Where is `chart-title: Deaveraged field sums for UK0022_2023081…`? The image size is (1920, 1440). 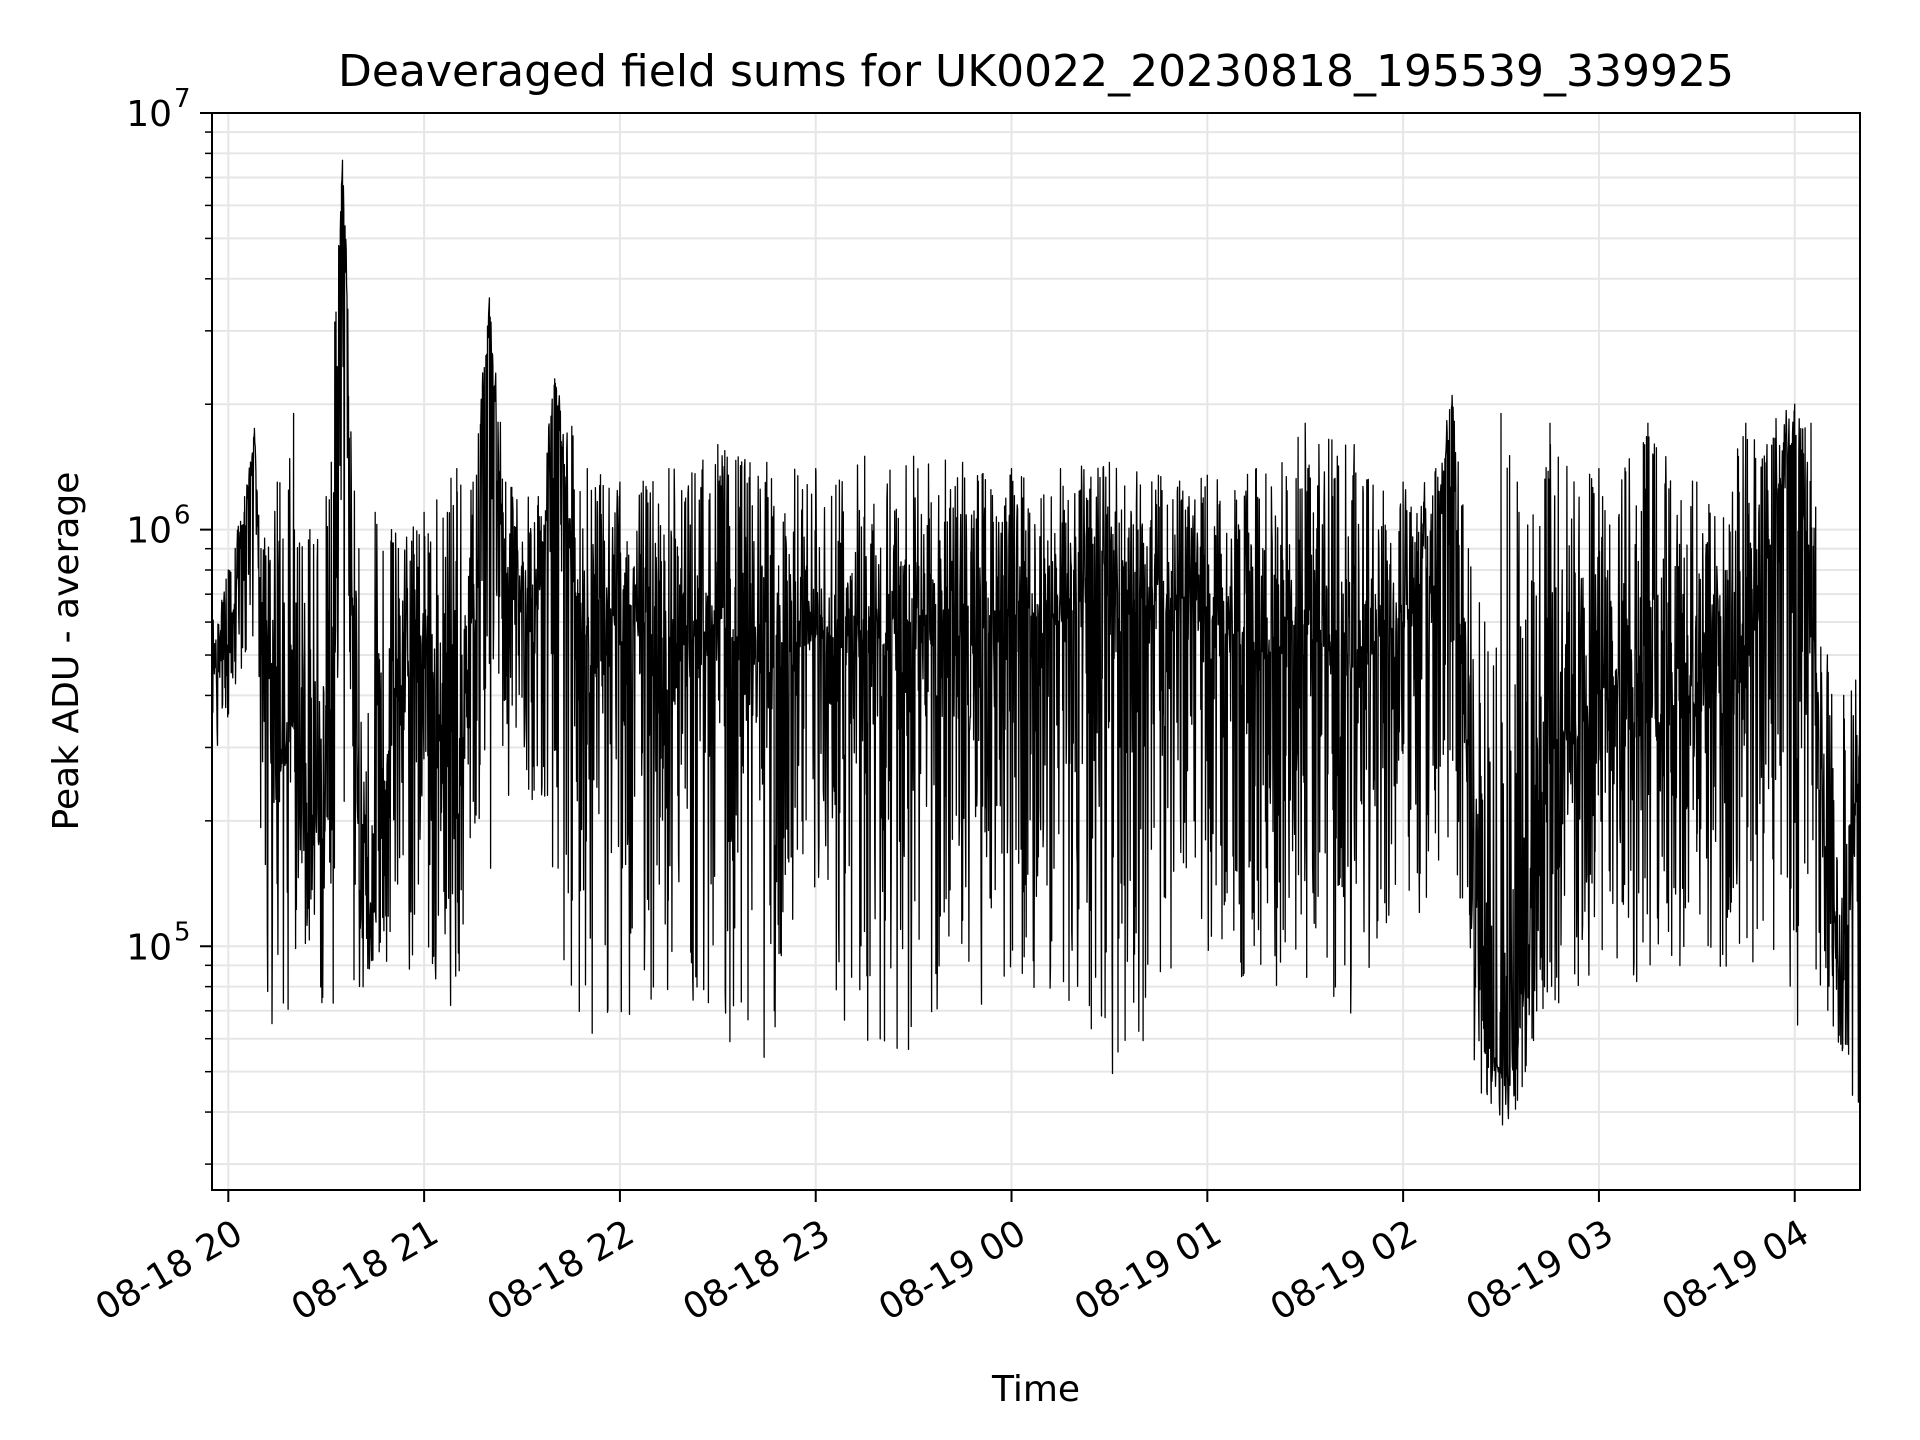 chart-title: Deaveraged field sums for UK0022_2023081… is located at coordinates (1036, 71).